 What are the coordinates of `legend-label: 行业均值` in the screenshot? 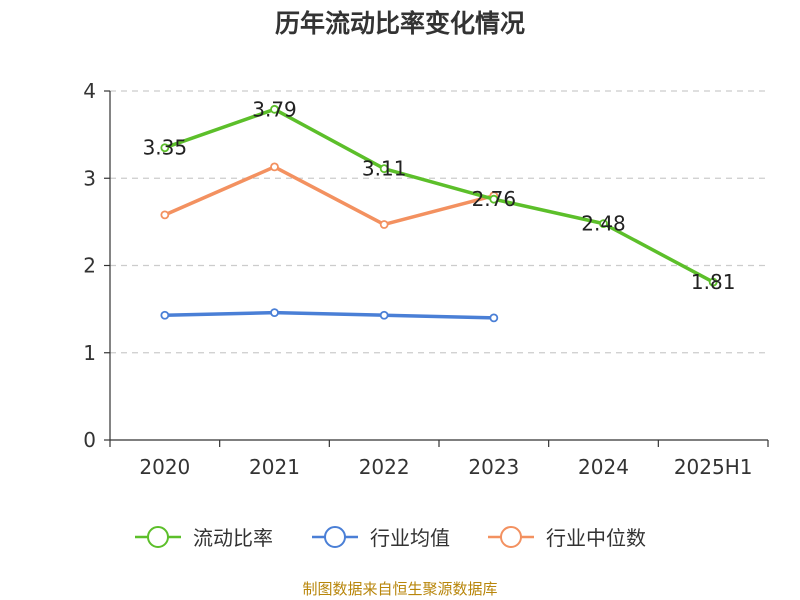 It's located at (410, 538).